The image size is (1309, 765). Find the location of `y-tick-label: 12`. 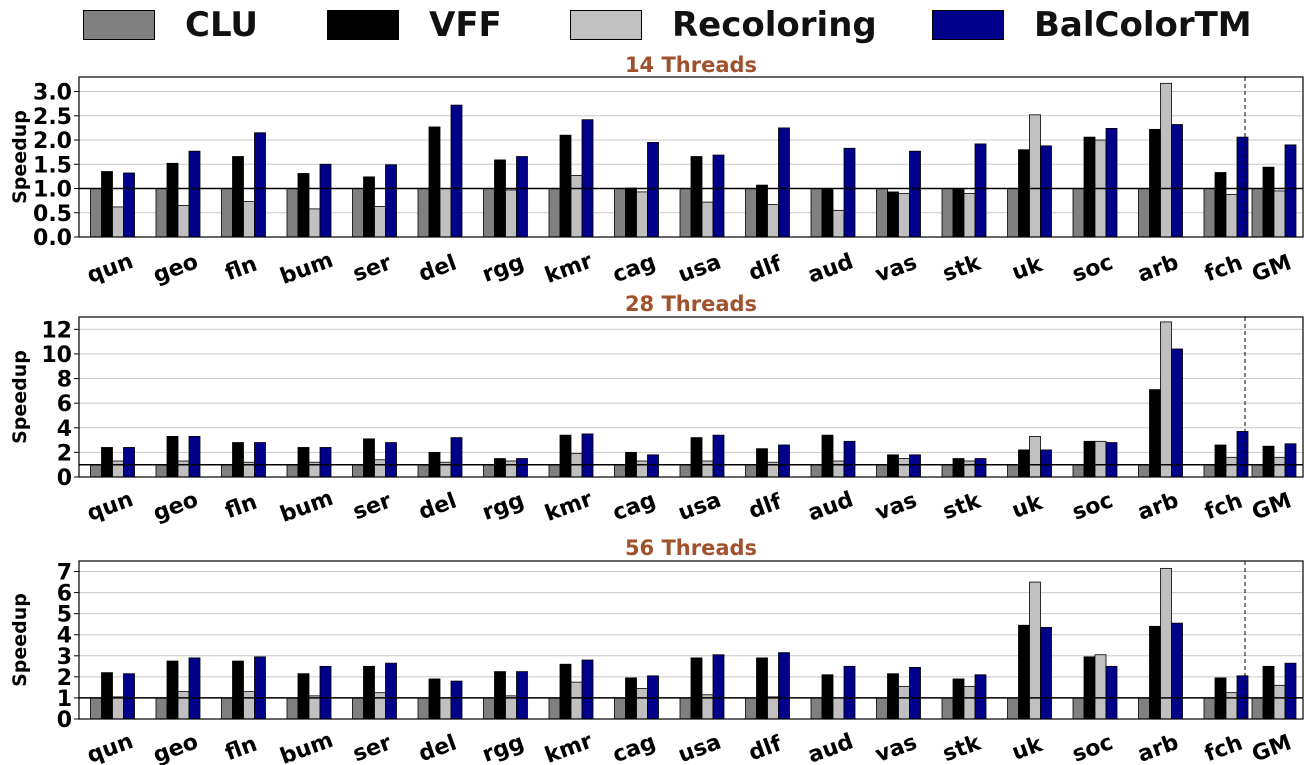

y-tick-label: 12 is located at coordinates (56, 330).